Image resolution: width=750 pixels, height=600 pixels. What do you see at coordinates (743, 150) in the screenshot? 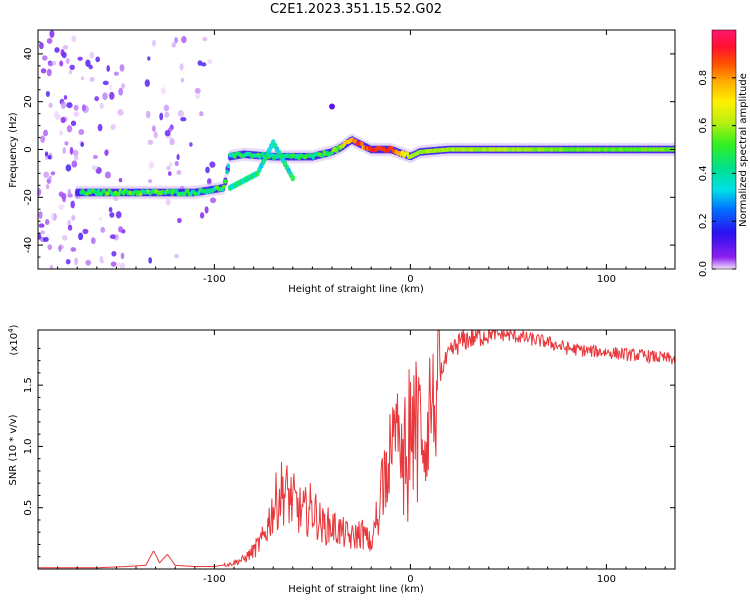
I see `colorbar-label: Normalized spectral amplitude` at bounding box center [743, 150].